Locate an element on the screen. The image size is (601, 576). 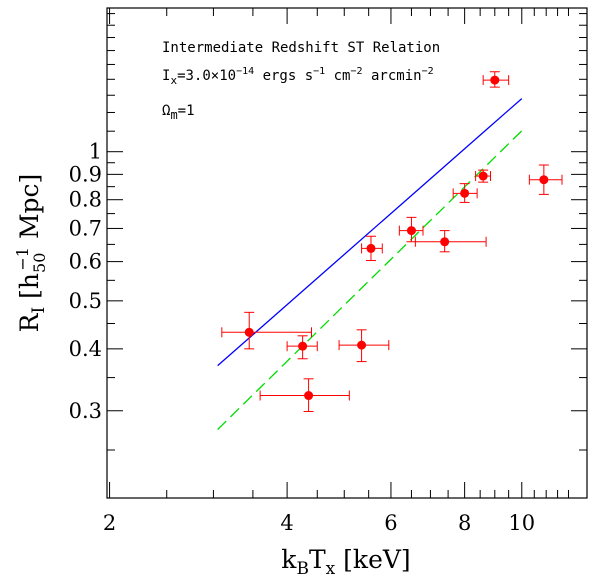
x-tick-label: 8 is located at coordinates (464, 523).